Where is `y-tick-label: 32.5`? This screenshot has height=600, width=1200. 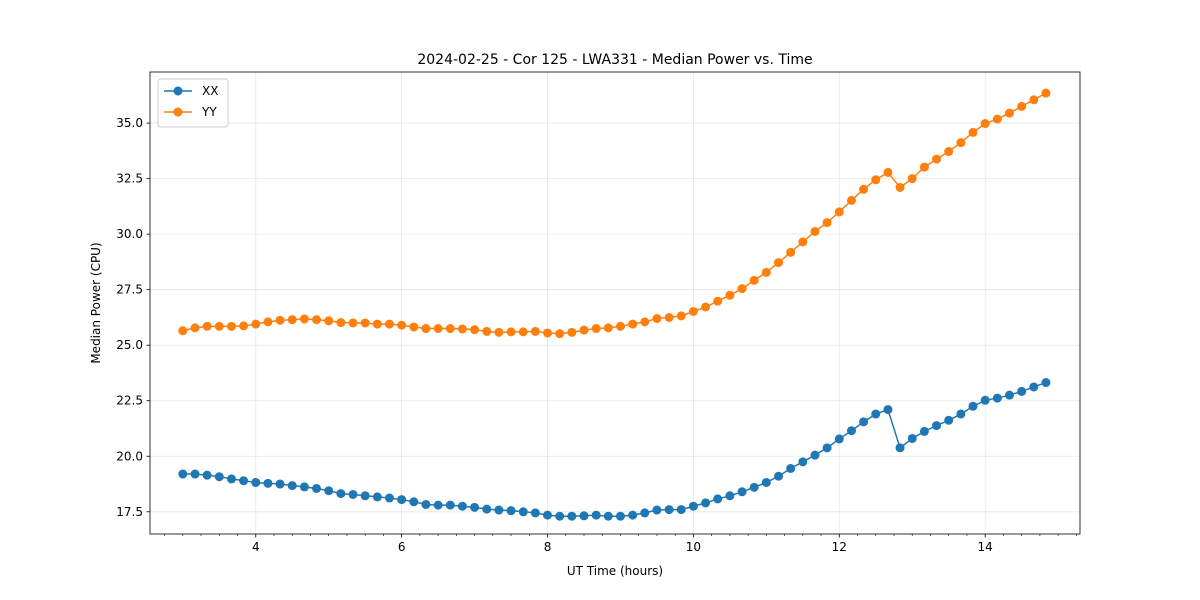 y-tick-label: 32.5 is located at coordinates (129, 179).